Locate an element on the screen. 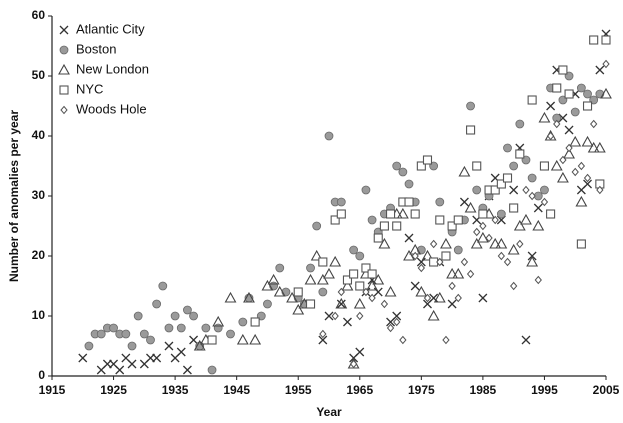 This screenshot has width=623, height=423. y-tick-label: 20 is located at coordinates (39, 255).